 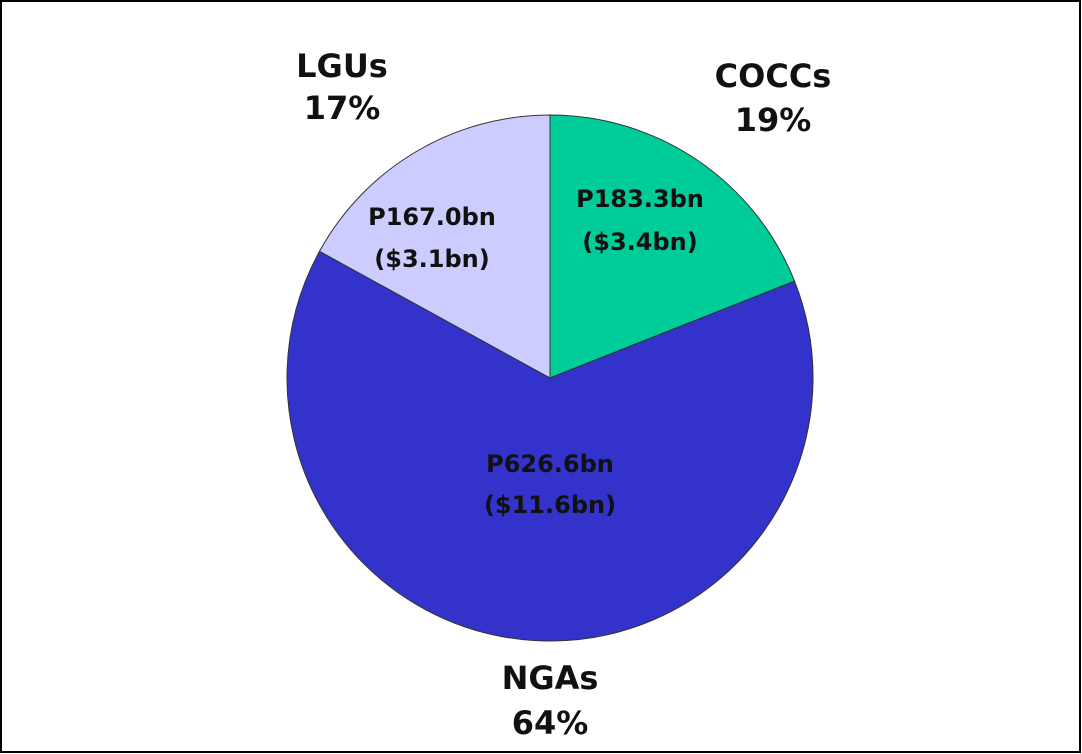 What do you see at coordinates (550, 505) in the screenshot?
I see `slice-amount-usd: ($11.6bn)` at bounding box center [550, 505].